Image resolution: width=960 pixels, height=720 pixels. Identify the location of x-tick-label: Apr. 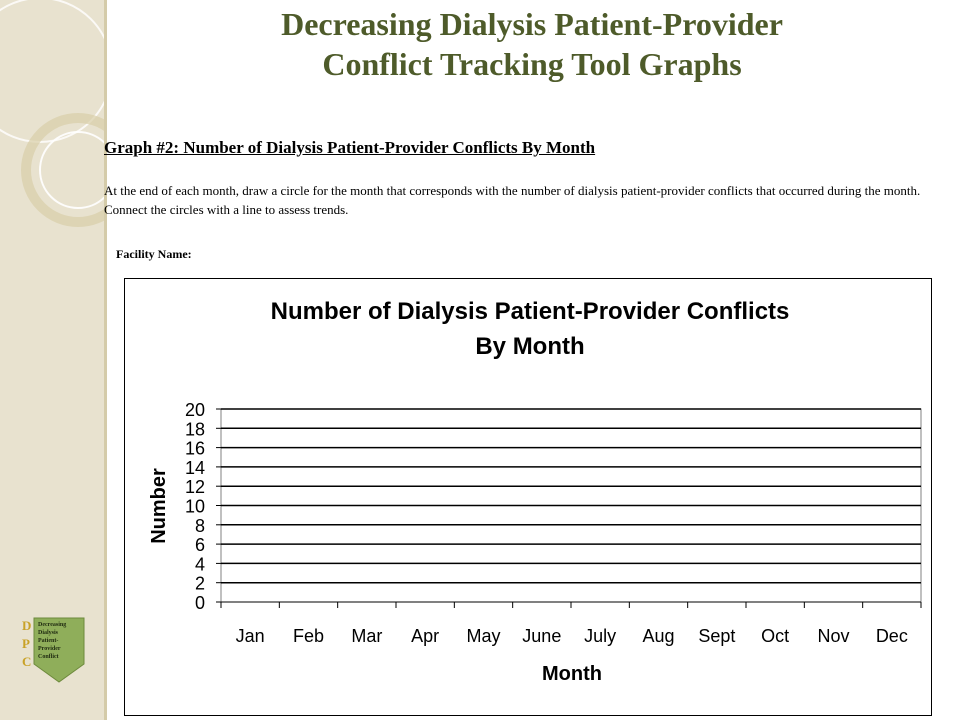
(425, 636).